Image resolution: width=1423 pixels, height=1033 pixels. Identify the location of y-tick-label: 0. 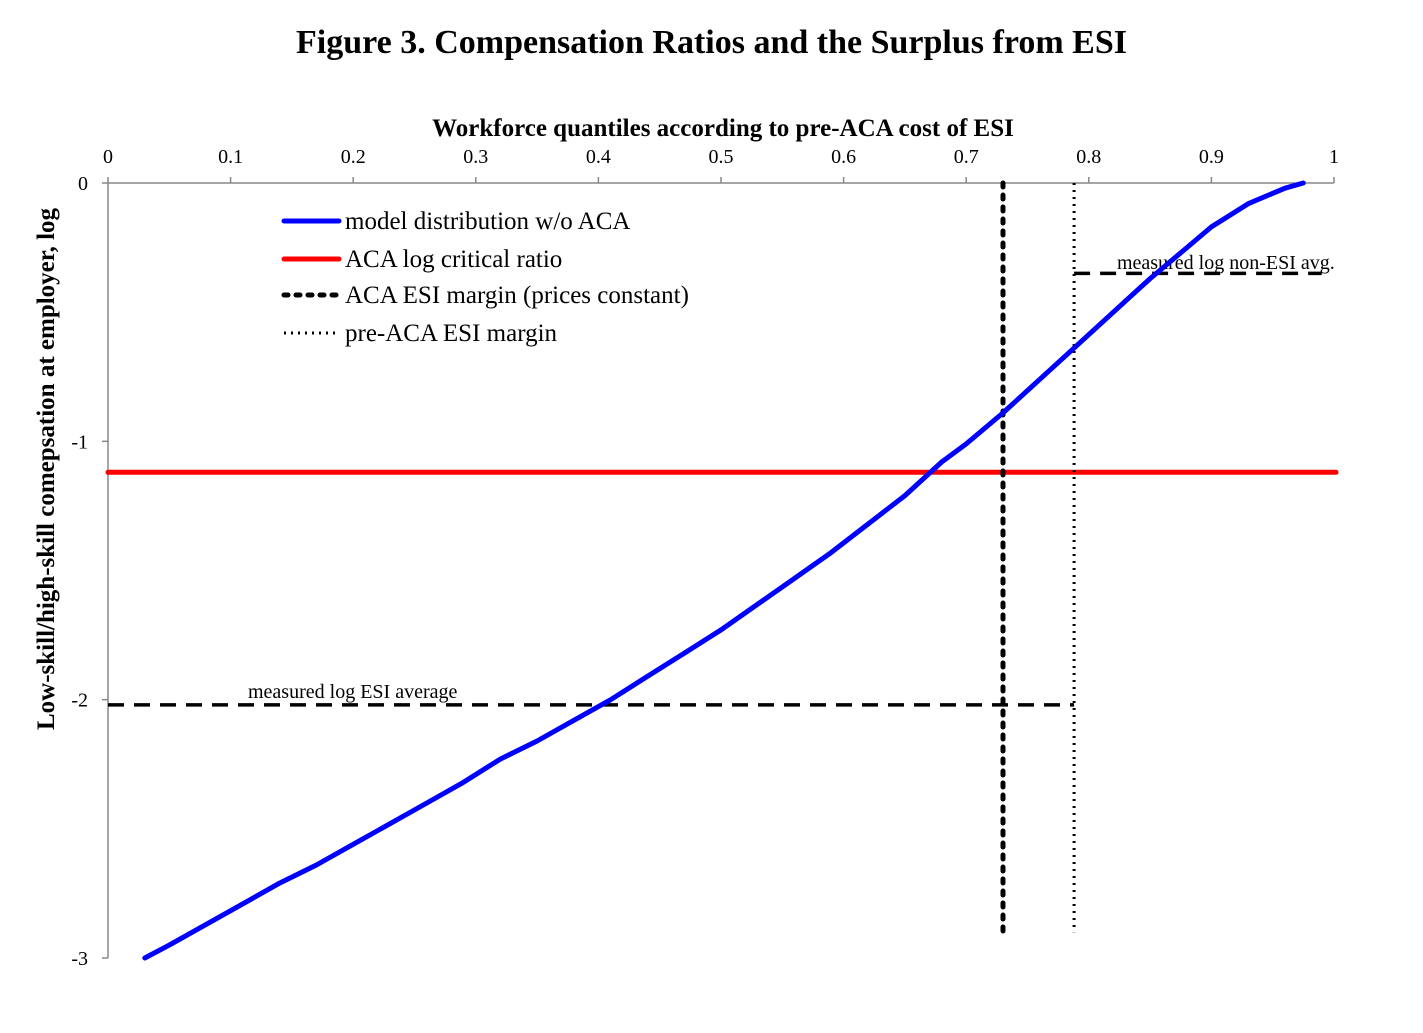
(83, 184).